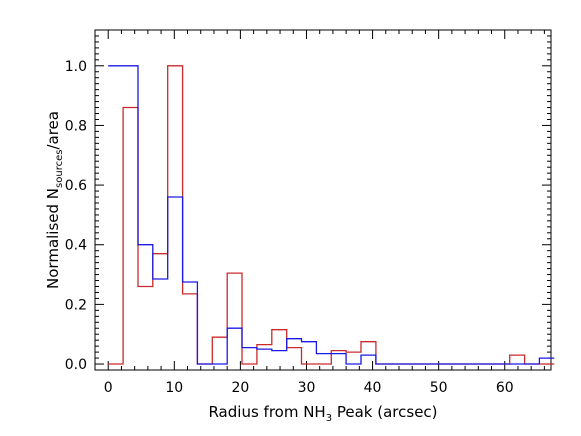 Image resolution: width=581 pixels, height=436 pixels. I want to click on y-tick-labels: 0.0 0.2 0.4 0.6 0.8 1.0, so click(76, 216).